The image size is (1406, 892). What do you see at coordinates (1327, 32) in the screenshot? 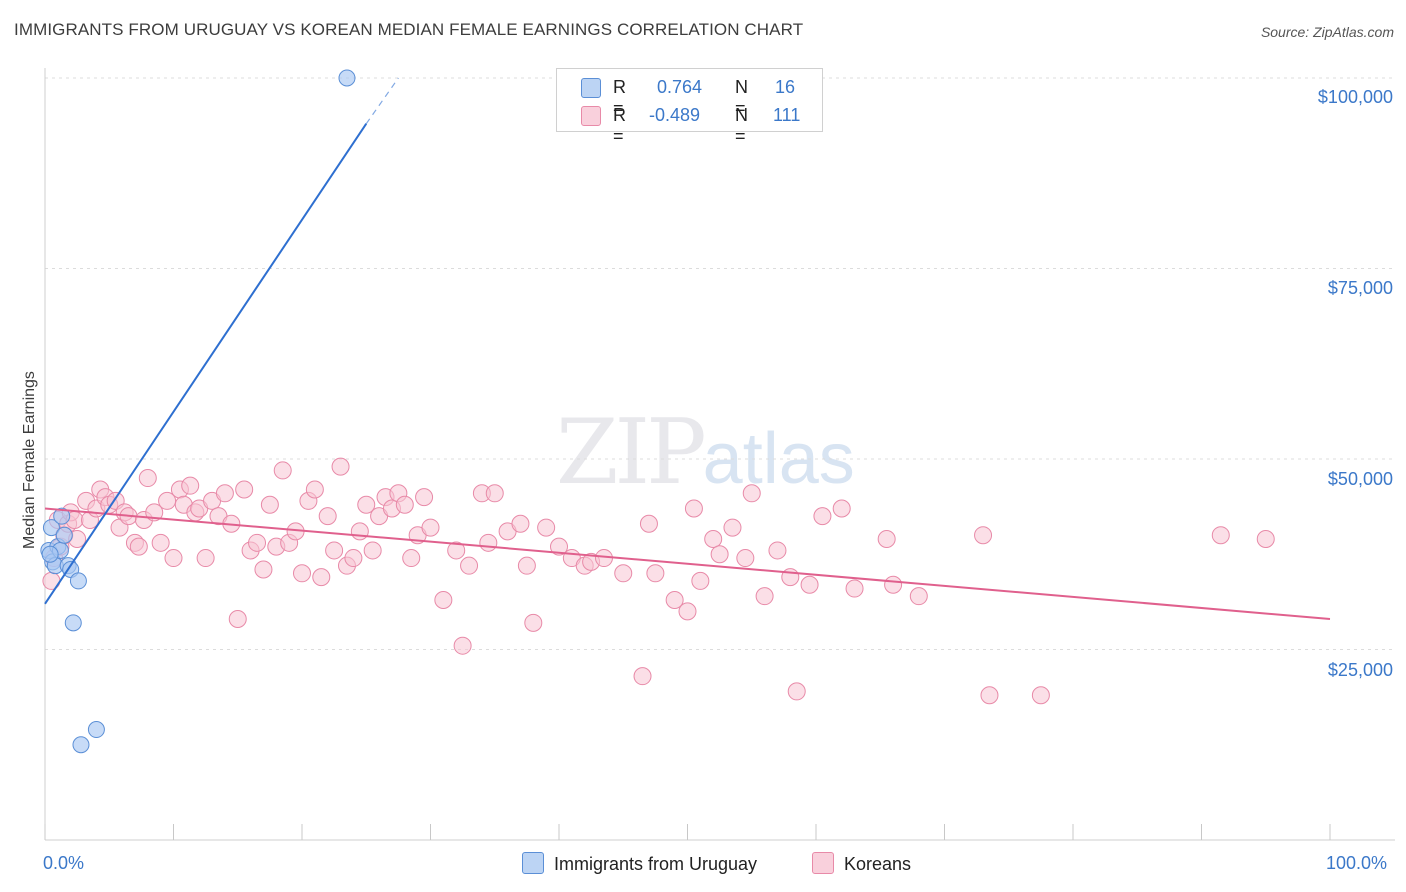
I see `source-label: Source: ZipAtlas.com` at bounding box center [1327, 32].